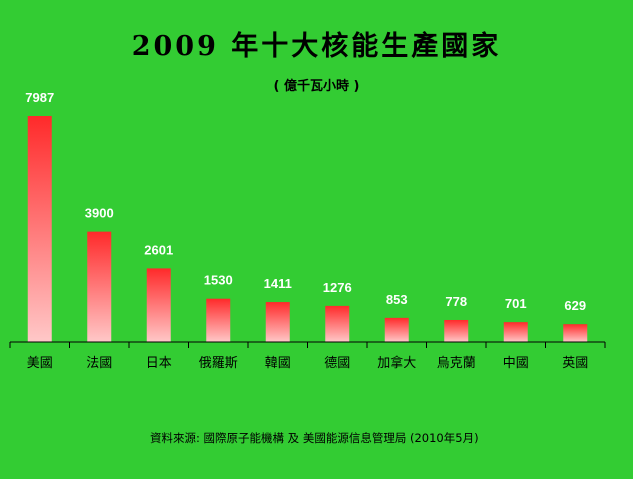 The width and height of the screenshot is (633, 479). I want to click on chart-subtitle: ( 億千瓦小時 ), so click(316, 86).